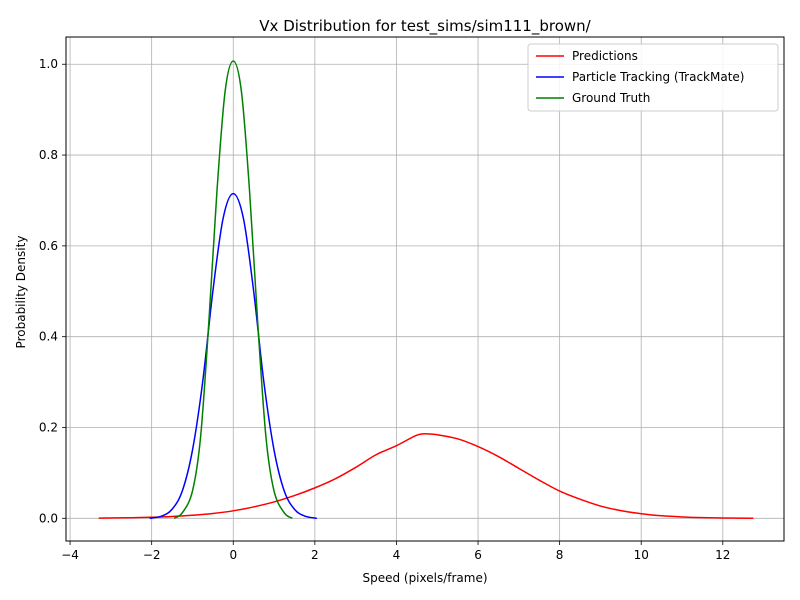 The width and height of the screenshot is (800, 600). What do you see at coordinates (315, 555) in the screenshot?
I see `x-tick-label: 2` at bounding box center [315, 555].